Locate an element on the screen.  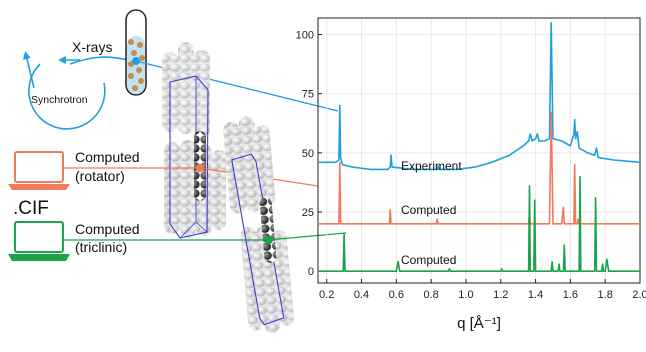
y-tick-label: 50 is located at coordinates (308, 154).